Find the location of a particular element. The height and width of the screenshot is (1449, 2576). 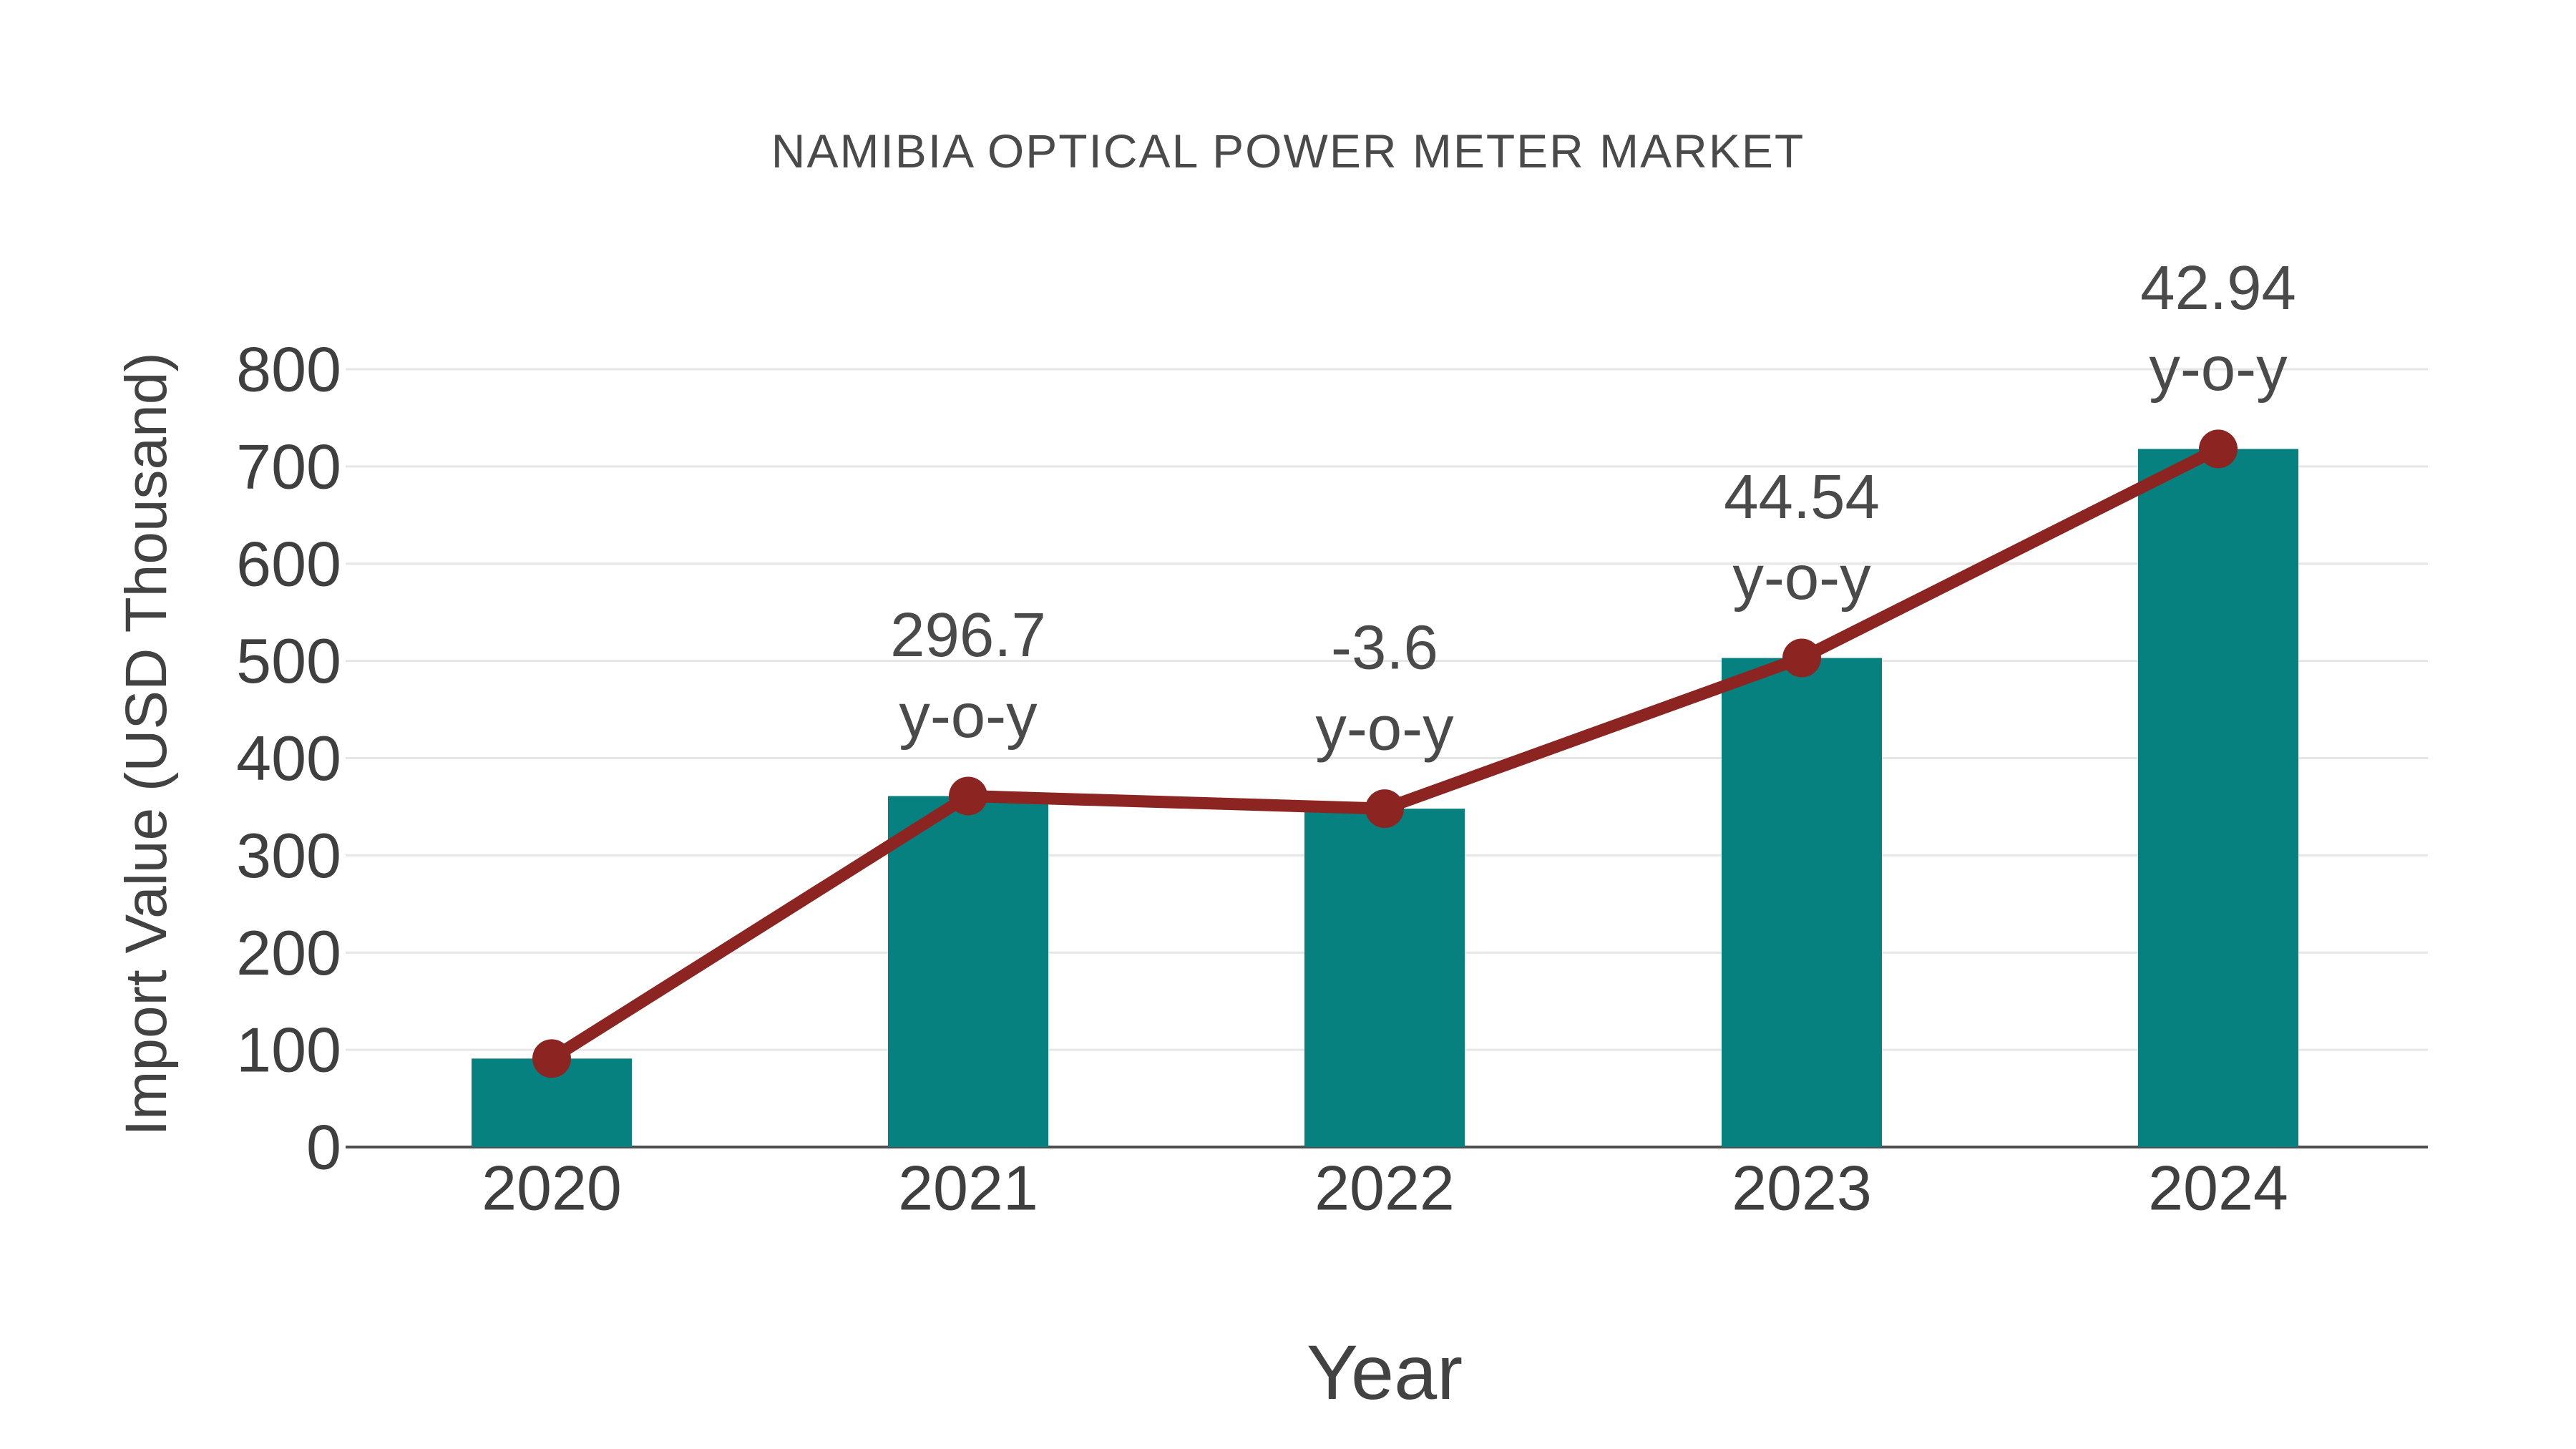

y-tick-label-600: 600 is located at coordinates (288, 563).